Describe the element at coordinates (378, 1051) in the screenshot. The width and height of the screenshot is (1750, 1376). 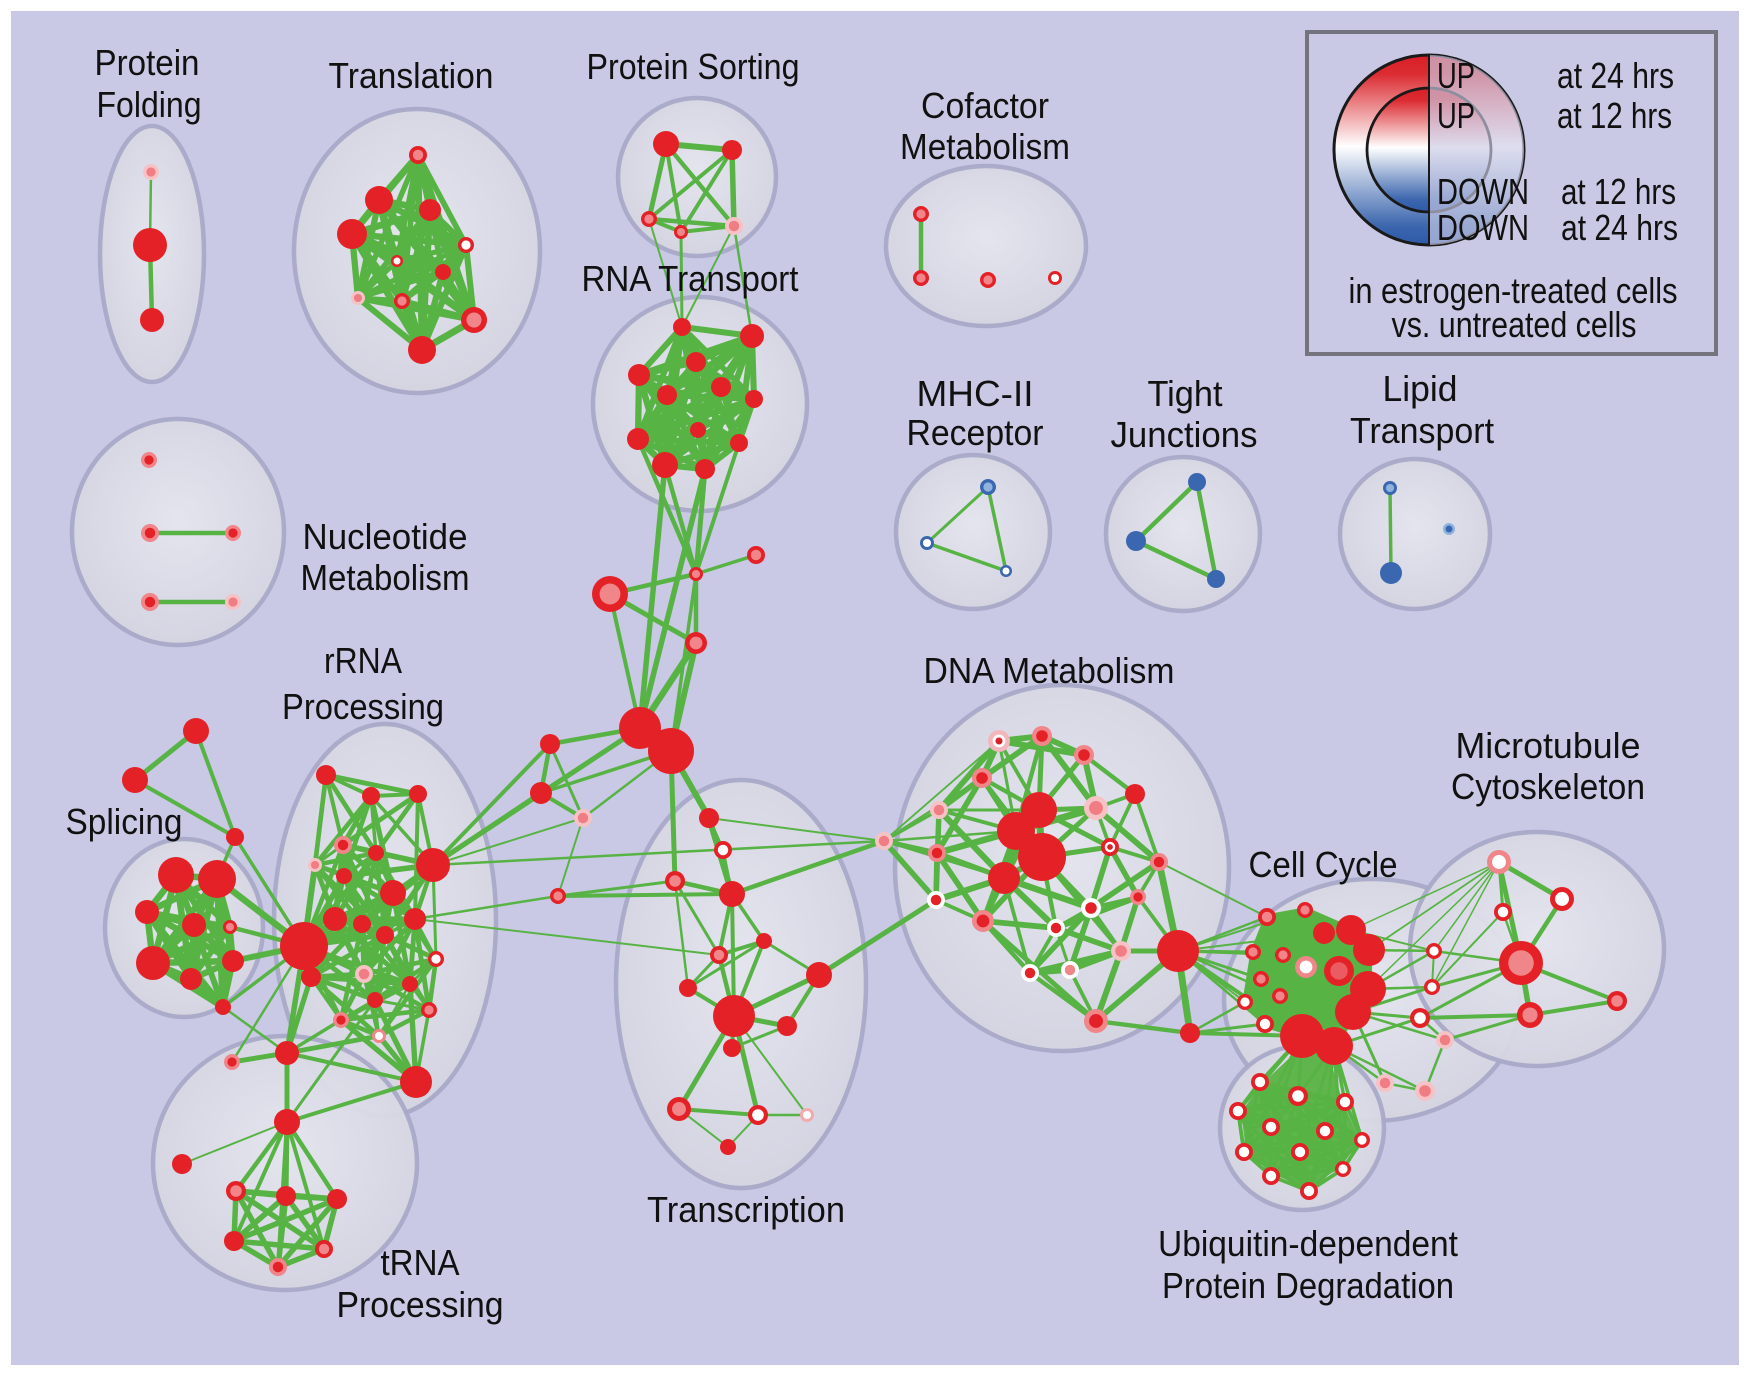
I see `edge-rr19-rr23` at that location.